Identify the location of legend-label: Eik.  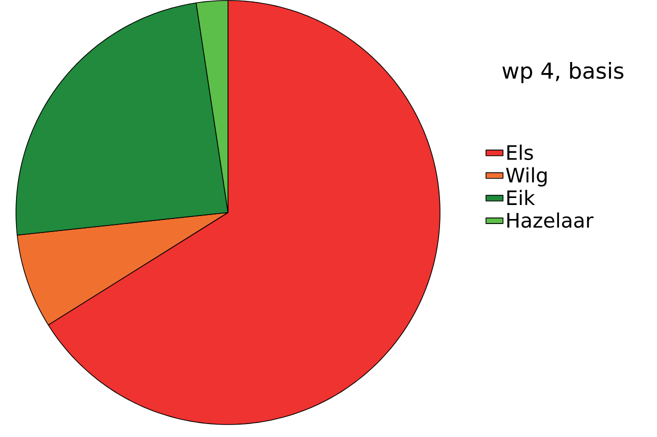
(521, 197).